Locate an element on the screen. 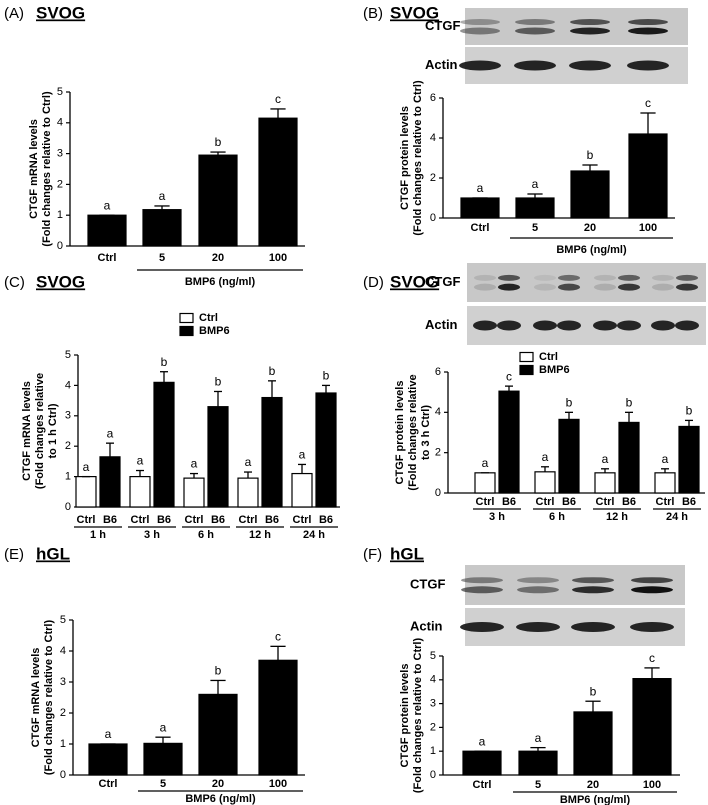 Image resolution: width=708 pixels, height=805 pixels. y-tick-label: 6 is located at coordinates (433, 98).